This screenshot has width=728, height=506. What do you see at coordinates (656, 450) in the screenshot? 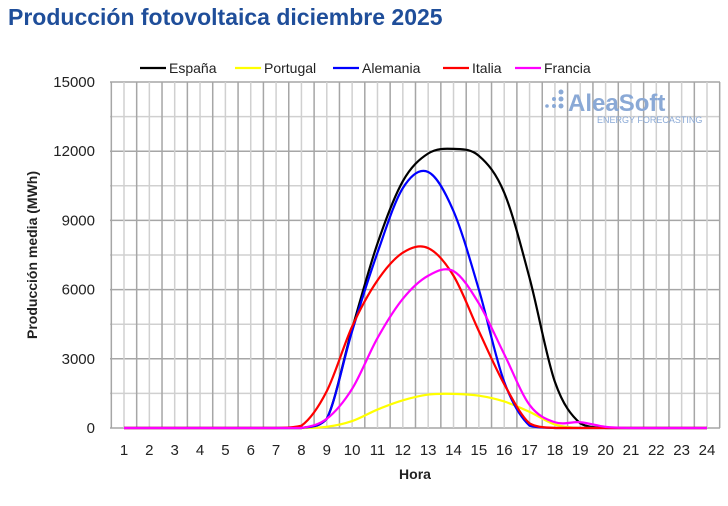
I see `x-tick-label: 22` at bounding box center [656, 450].